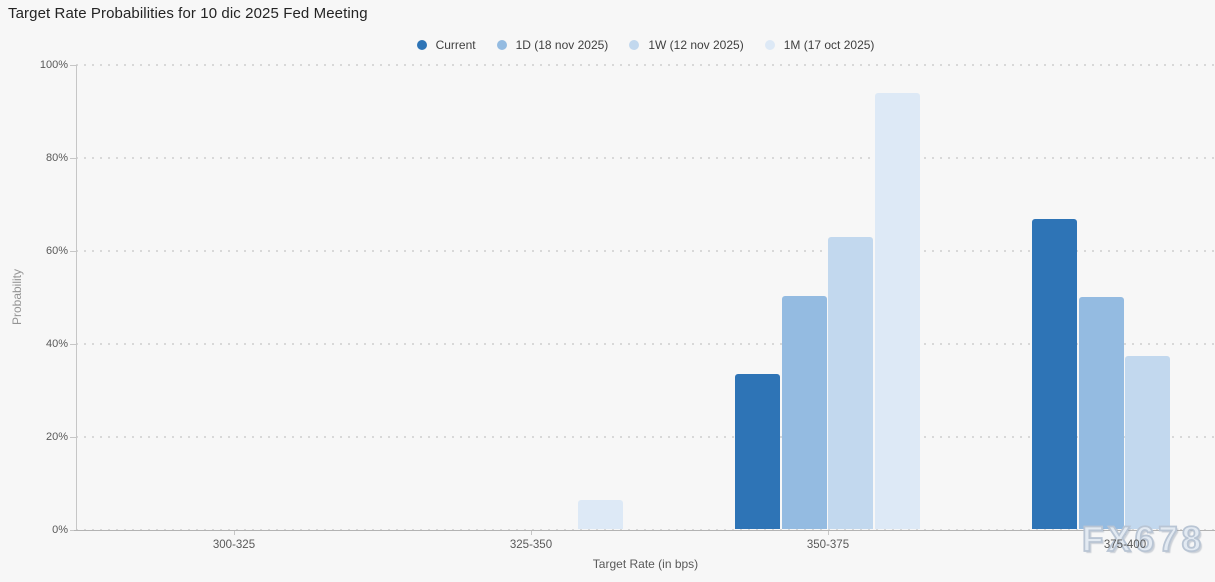 This screenshot has width=1215, height=582. I want to click on legend-item-1d-18-nov-2025: 1D (18 nov 2025), so click(552, 45).